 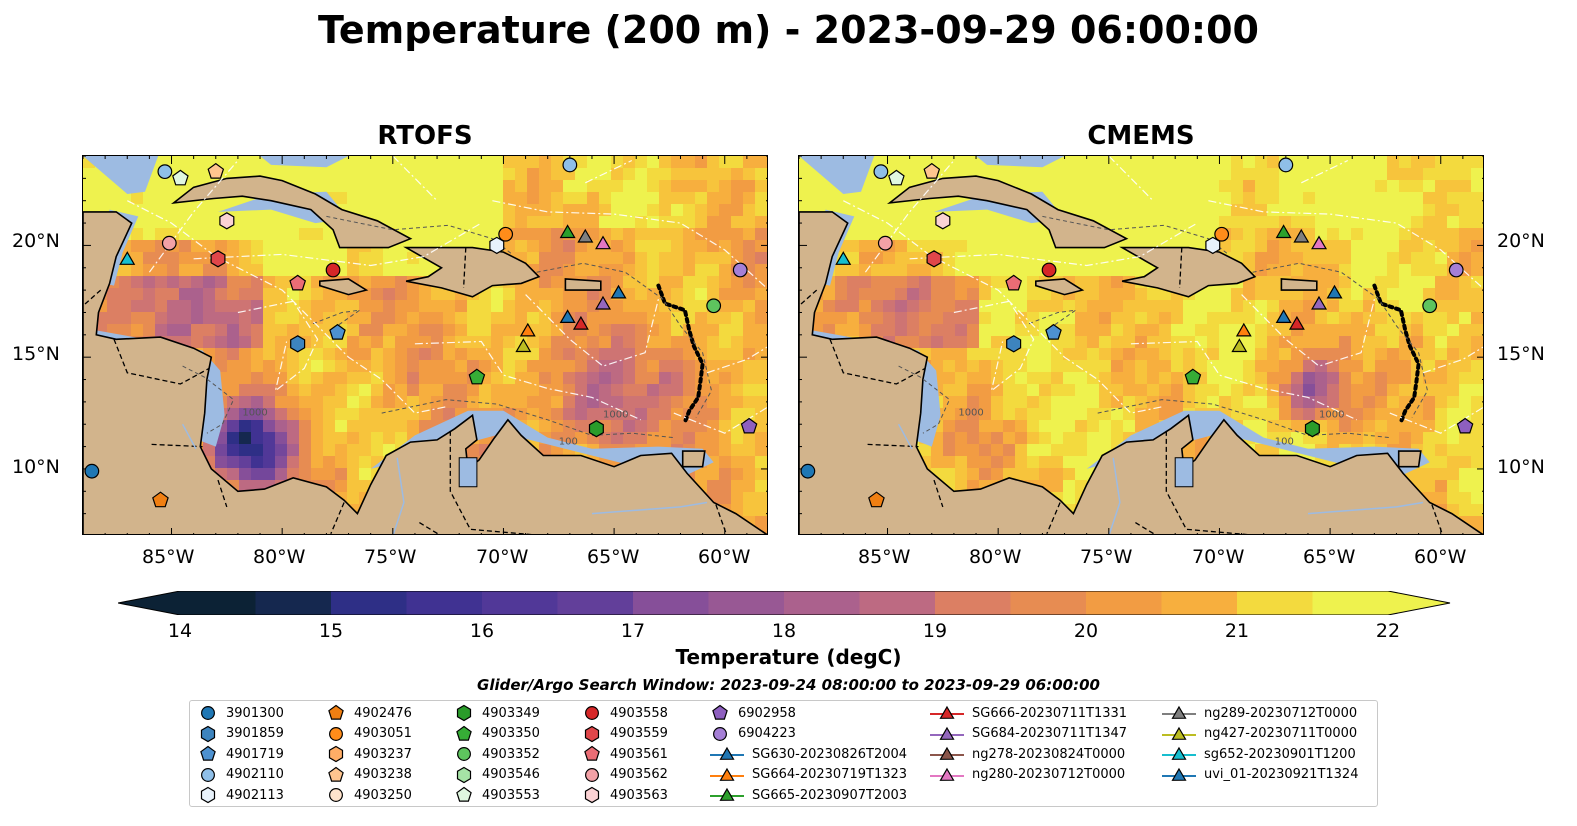 What do you see at coordinates (625, 795) in the screenshot?
I see `legend-item: 4903563` at bounding box center [625, 795].